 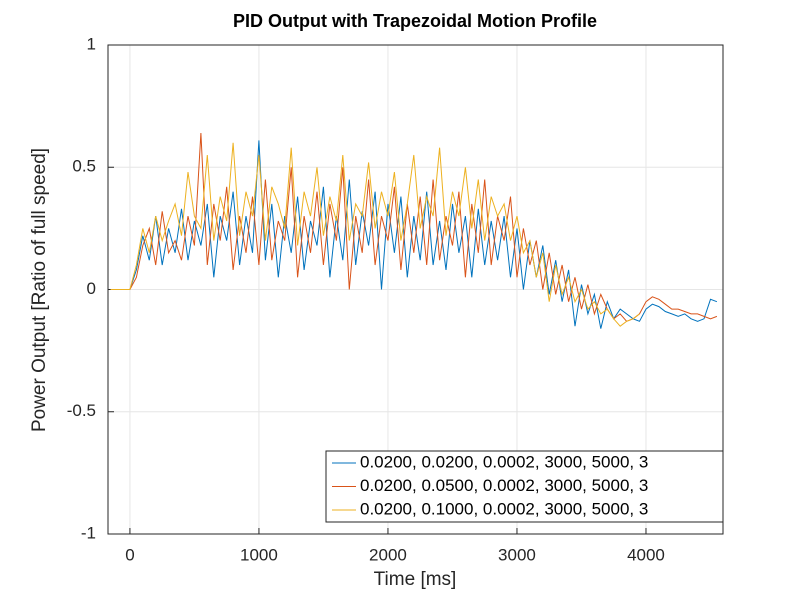 I want to click on y-tick-label: 0.5, so click(x=84, y=166).